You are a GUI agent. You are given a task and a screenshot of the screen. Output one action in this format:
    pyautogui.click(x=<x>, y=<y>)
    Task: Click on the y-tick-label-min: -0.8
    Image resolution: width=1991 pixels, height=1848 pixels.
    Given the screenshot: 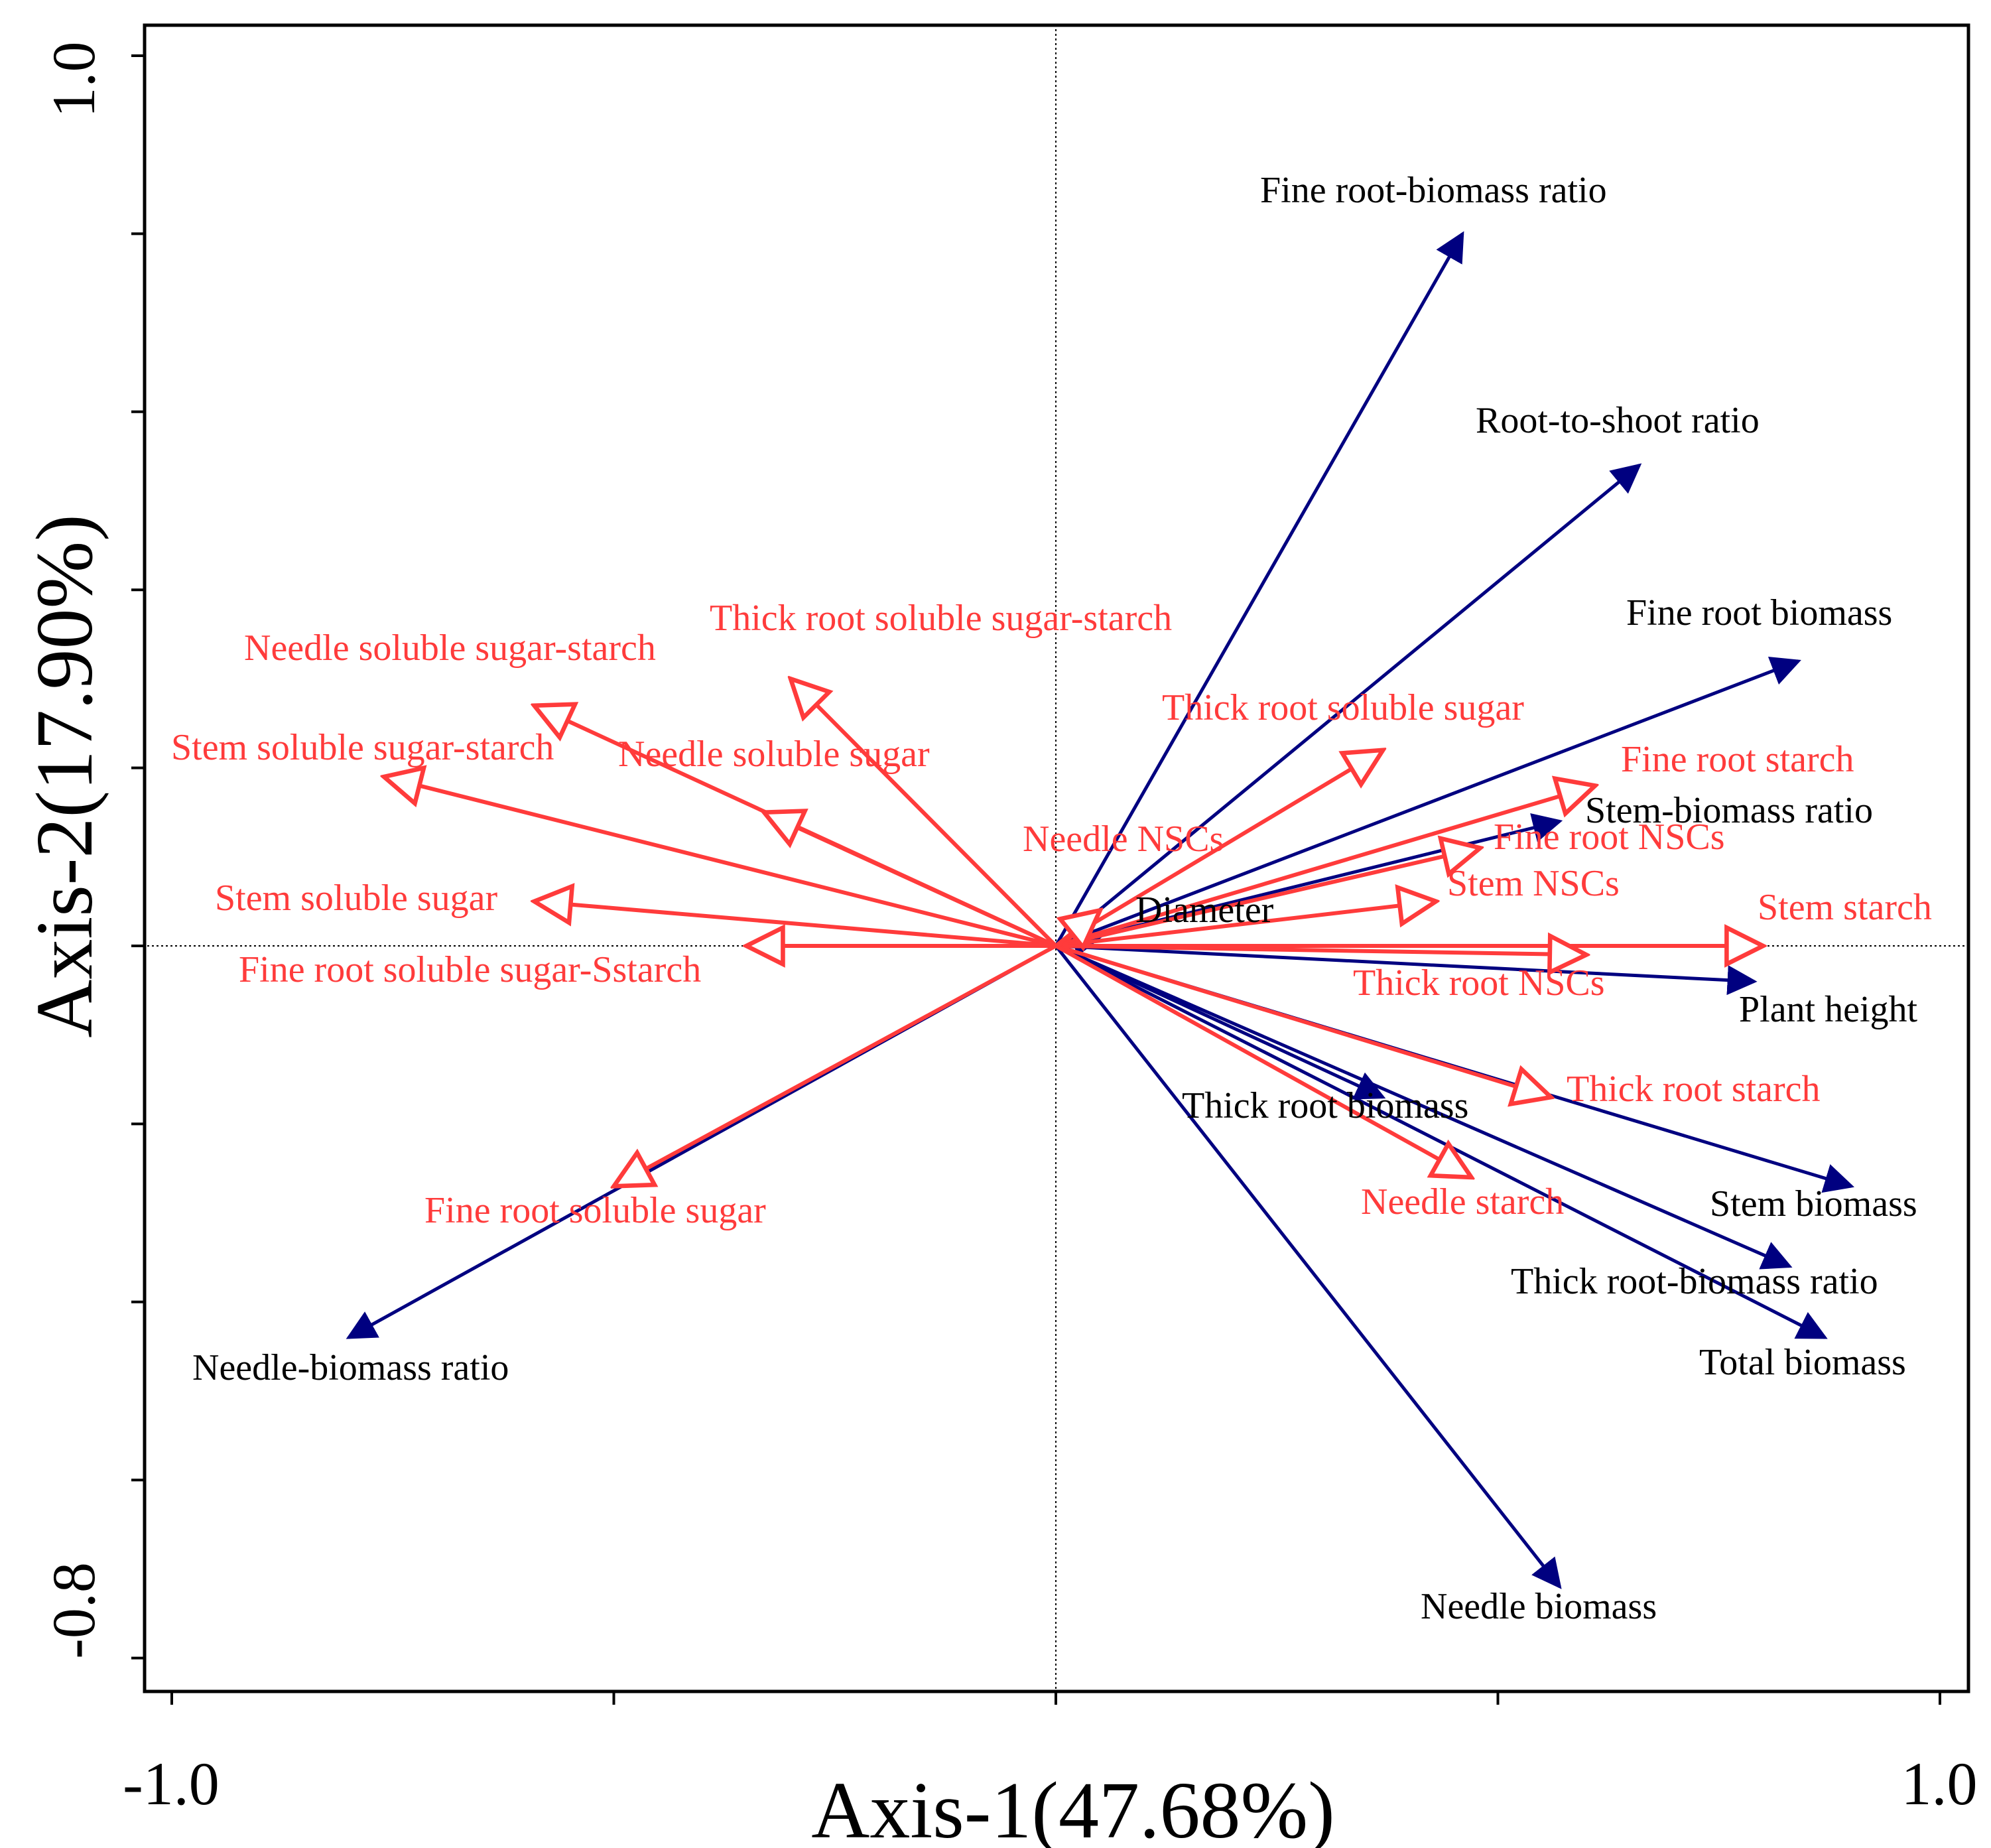 What is the action you would take?
    pyautogui.click(x=73, y=1610)
    